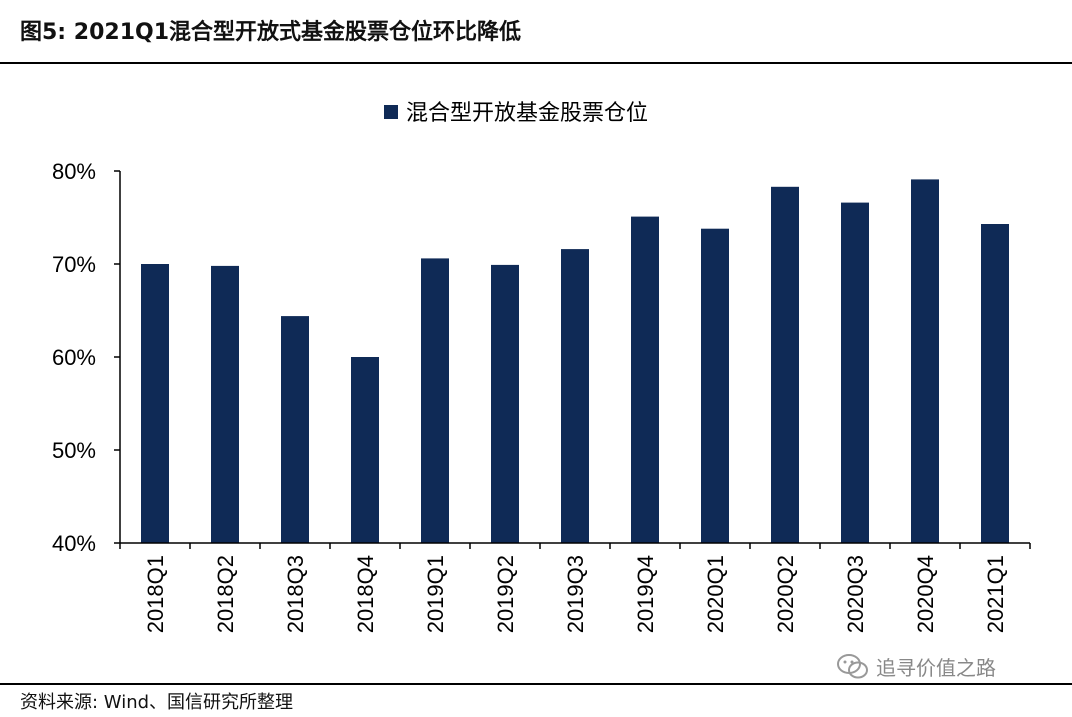 The image size is (1072, 717). I want to click on x-tick-label: 2018Q3, so click(295, 594).